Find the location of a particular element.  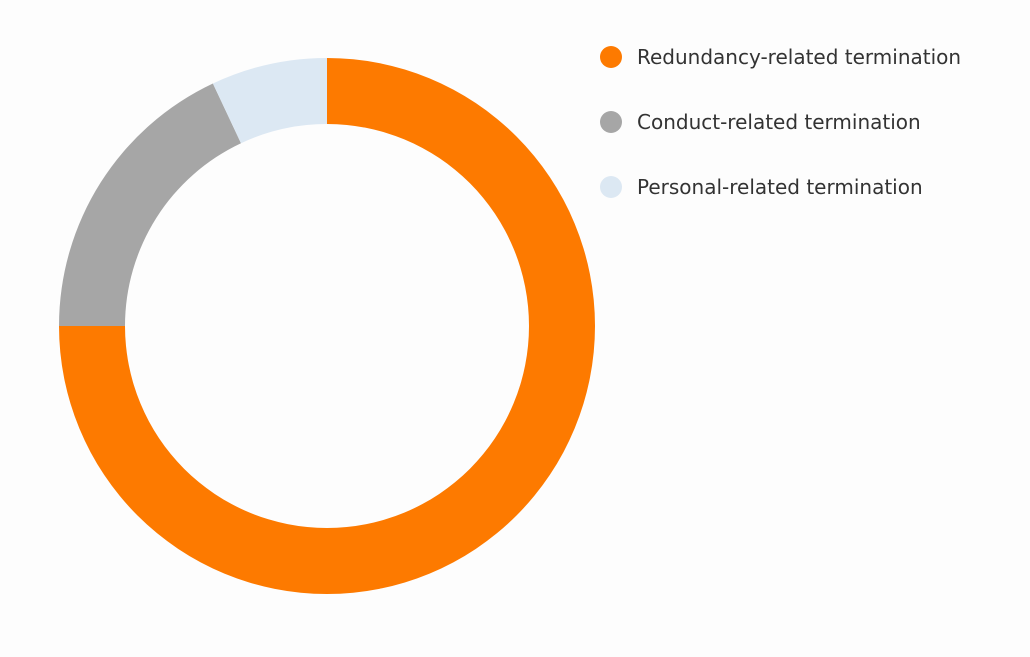

slice-personal is located at coordinates (269, 101).